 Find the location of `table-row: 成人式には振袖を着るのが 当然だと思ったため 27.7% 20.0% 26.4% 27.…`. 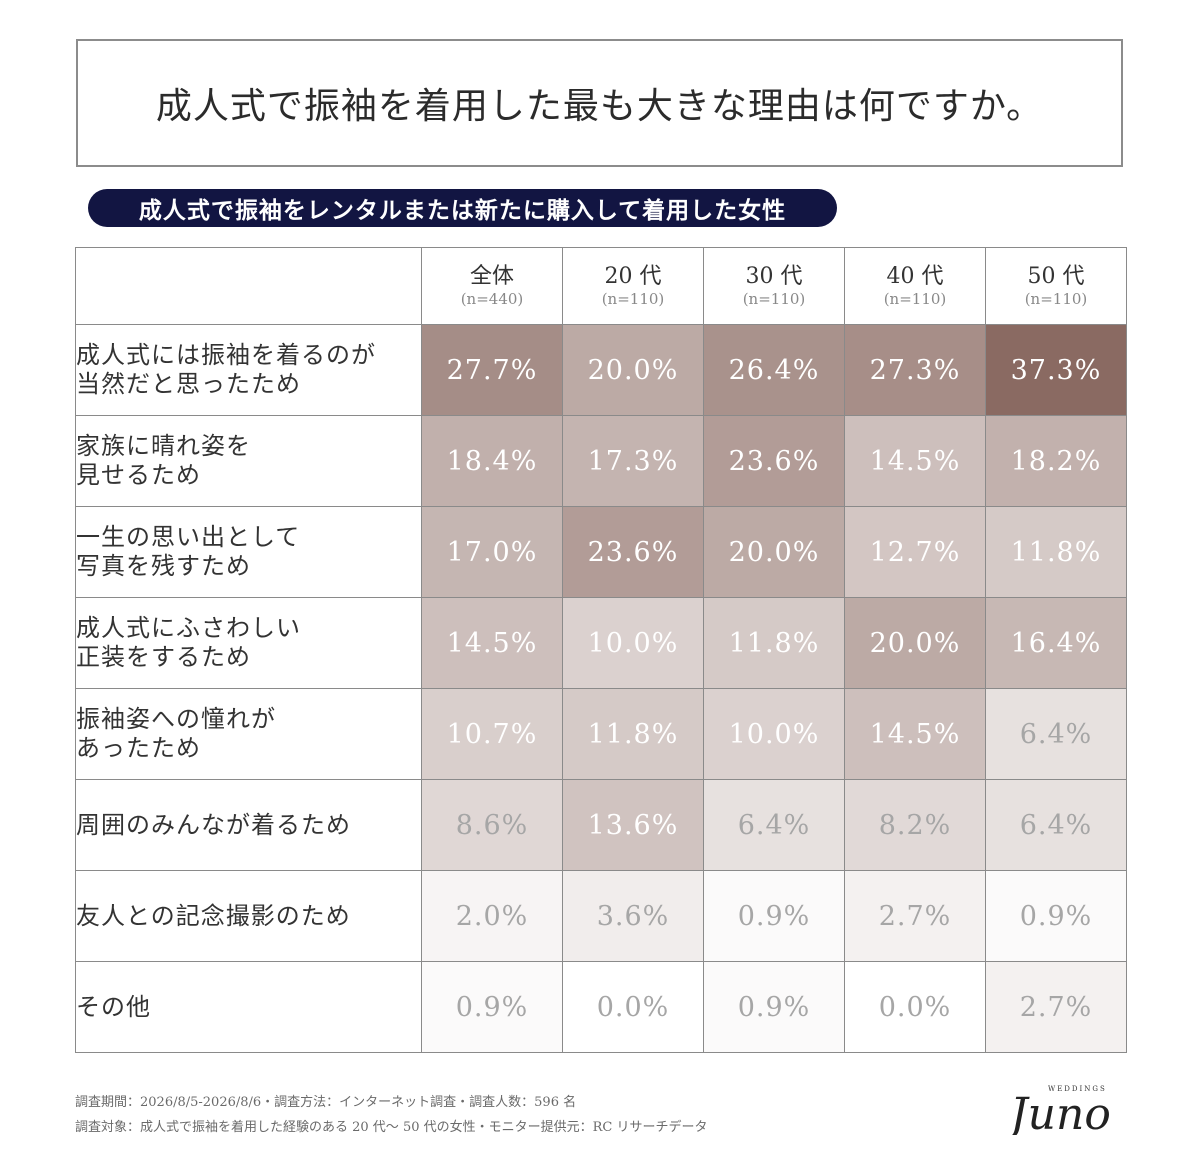

table-row: 成人式には振袖を着るのが 当然だと思ったため 27.7% 20.0% 26.4% 27.… is located at coordinates (601, 370).